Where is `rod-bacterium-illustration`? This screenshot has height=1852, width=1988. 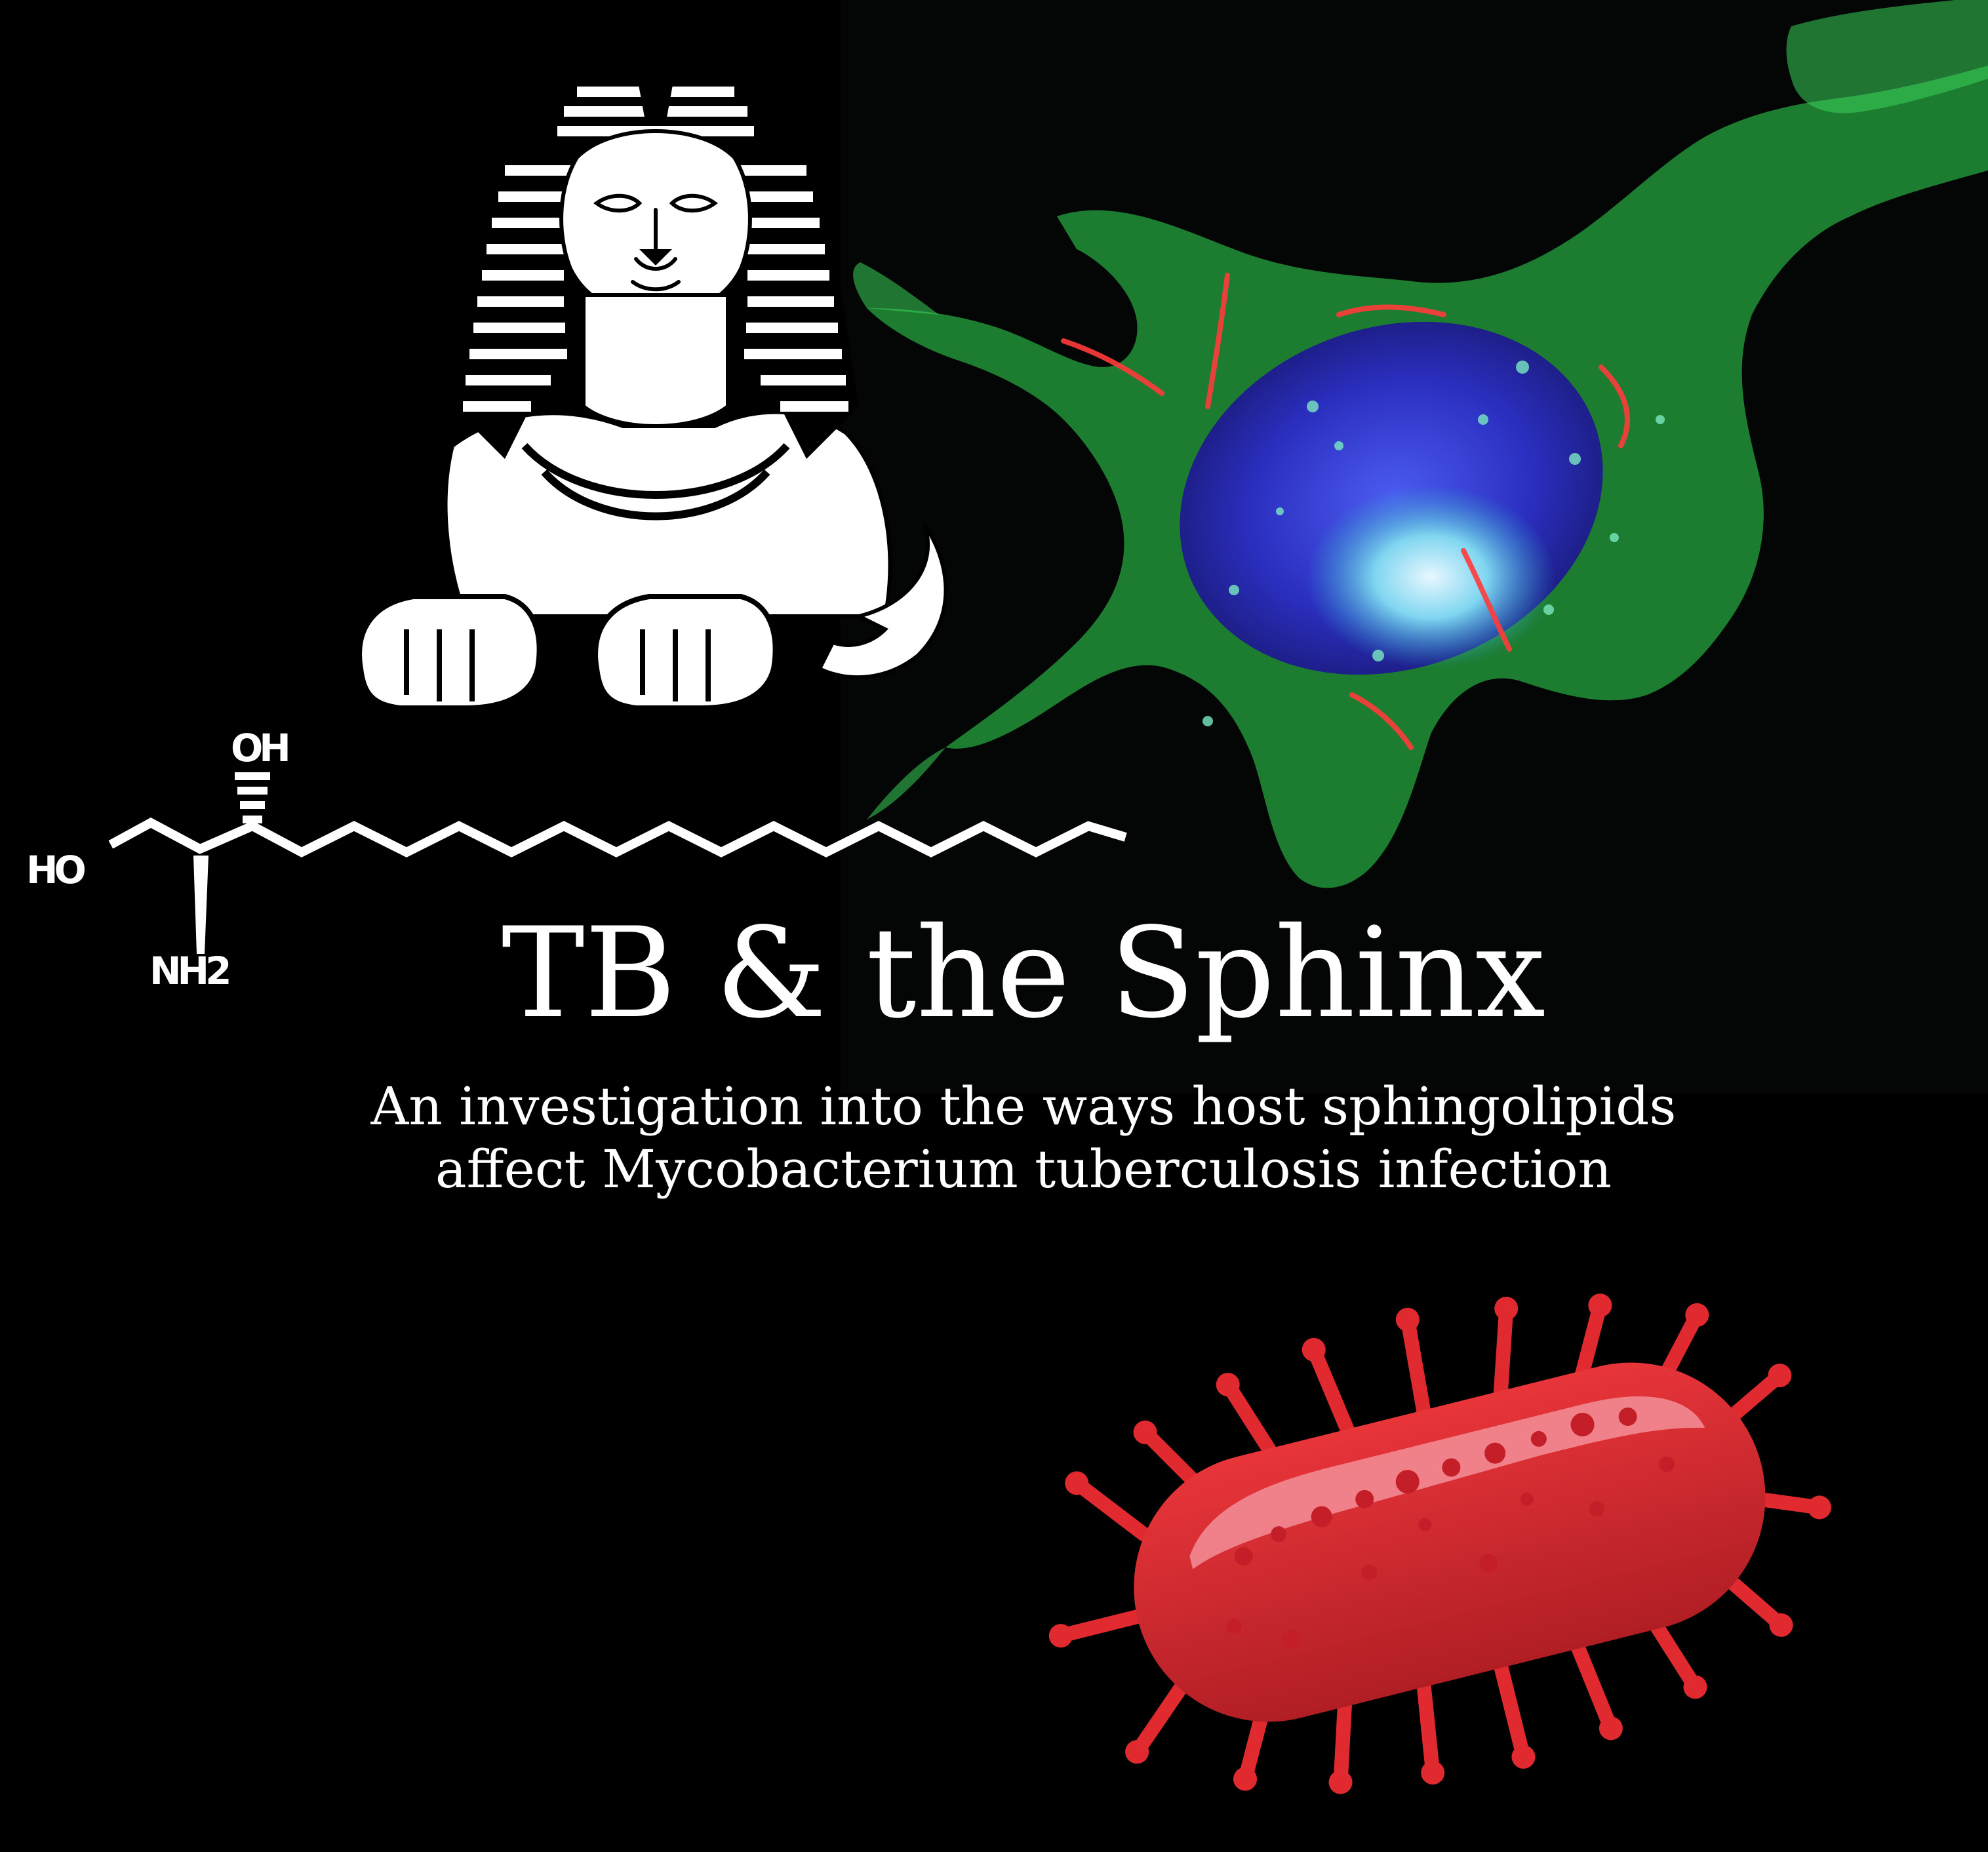
rod-bacterium-illustration is located at coordinates (1442, 1541).